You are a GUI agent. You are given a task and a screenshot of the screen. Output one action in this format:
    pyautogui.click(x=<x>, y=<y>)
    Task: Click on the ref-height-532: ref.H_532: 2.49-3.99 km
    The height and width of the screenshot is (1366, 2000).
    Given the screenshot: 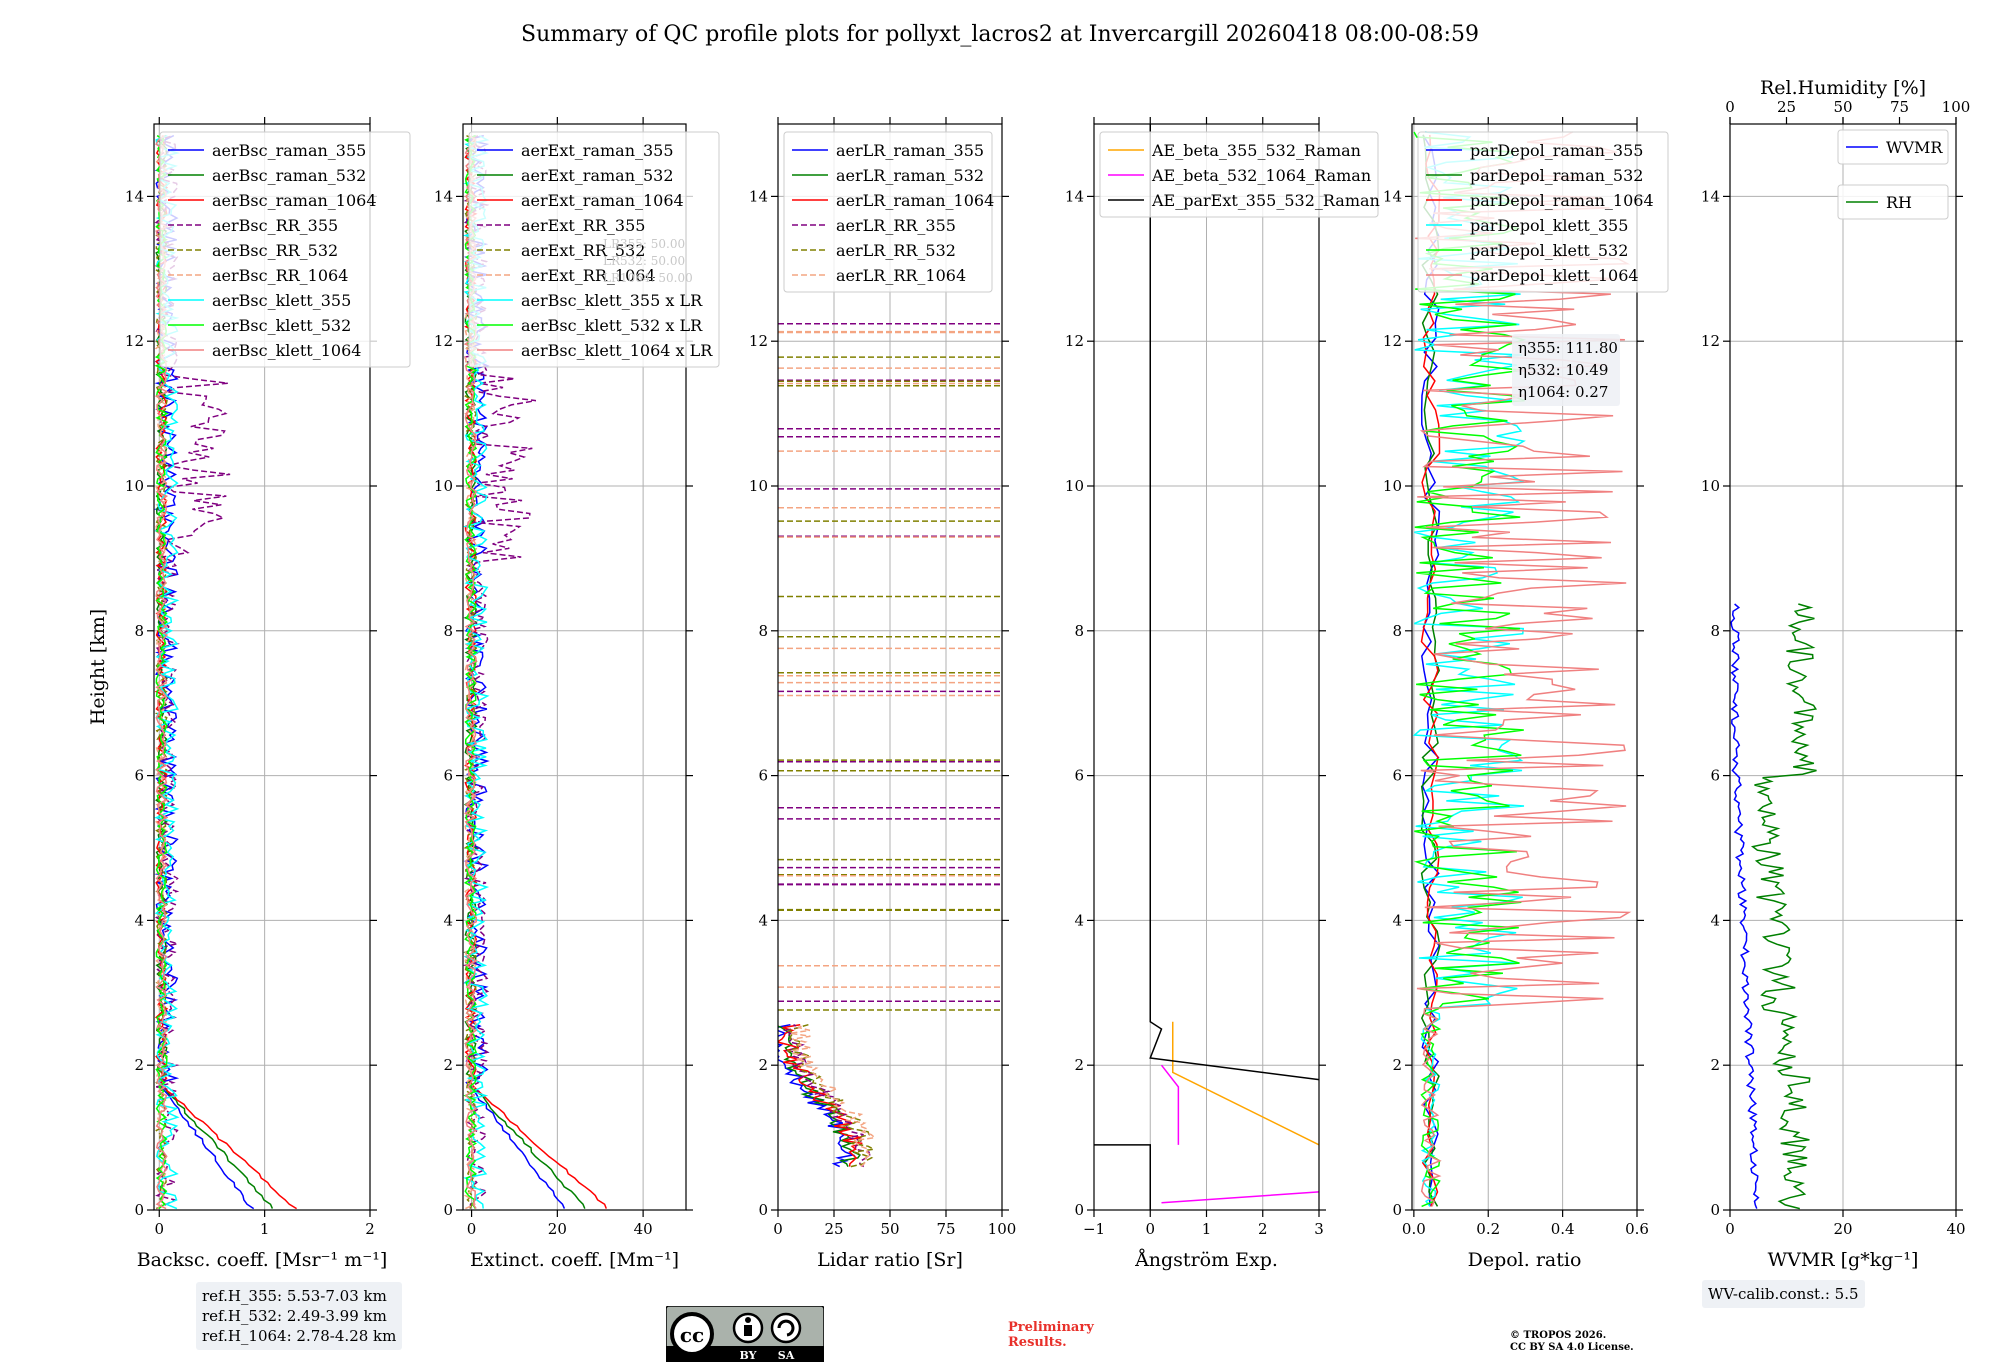 What is the action you would take?
    pyautogui.click(x=294, y=1316)
    